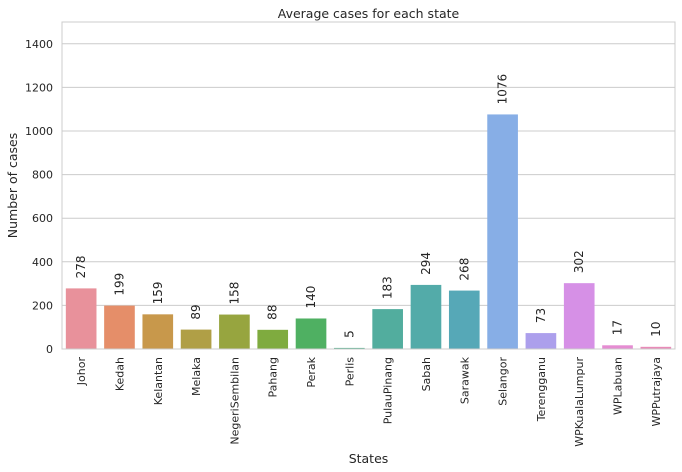  I want to click on y-tick-label: 1000, so click(39, 131).